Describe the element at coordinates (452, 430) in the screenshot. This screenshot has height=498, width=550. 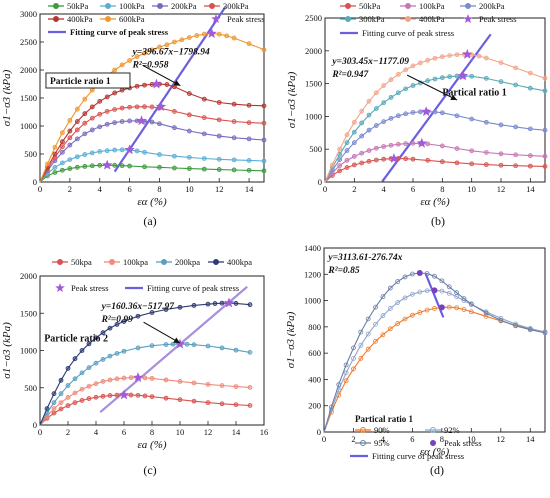
I see `legend-label-92%: 92%` at that location.